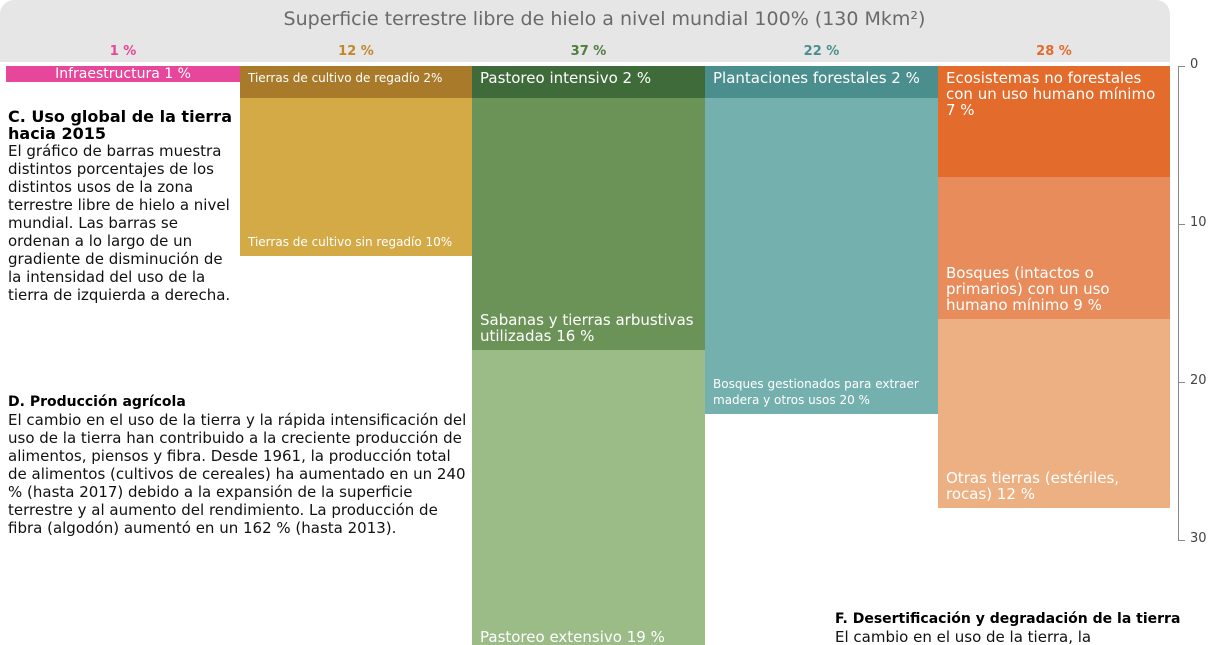 Image resolution: width=1209 pixels, height=645 pixels. Describe the element at coordinates (345, 78) in the screenshot. I see `segment-label: Tierras de cultivo de regadío 2%` at that location.